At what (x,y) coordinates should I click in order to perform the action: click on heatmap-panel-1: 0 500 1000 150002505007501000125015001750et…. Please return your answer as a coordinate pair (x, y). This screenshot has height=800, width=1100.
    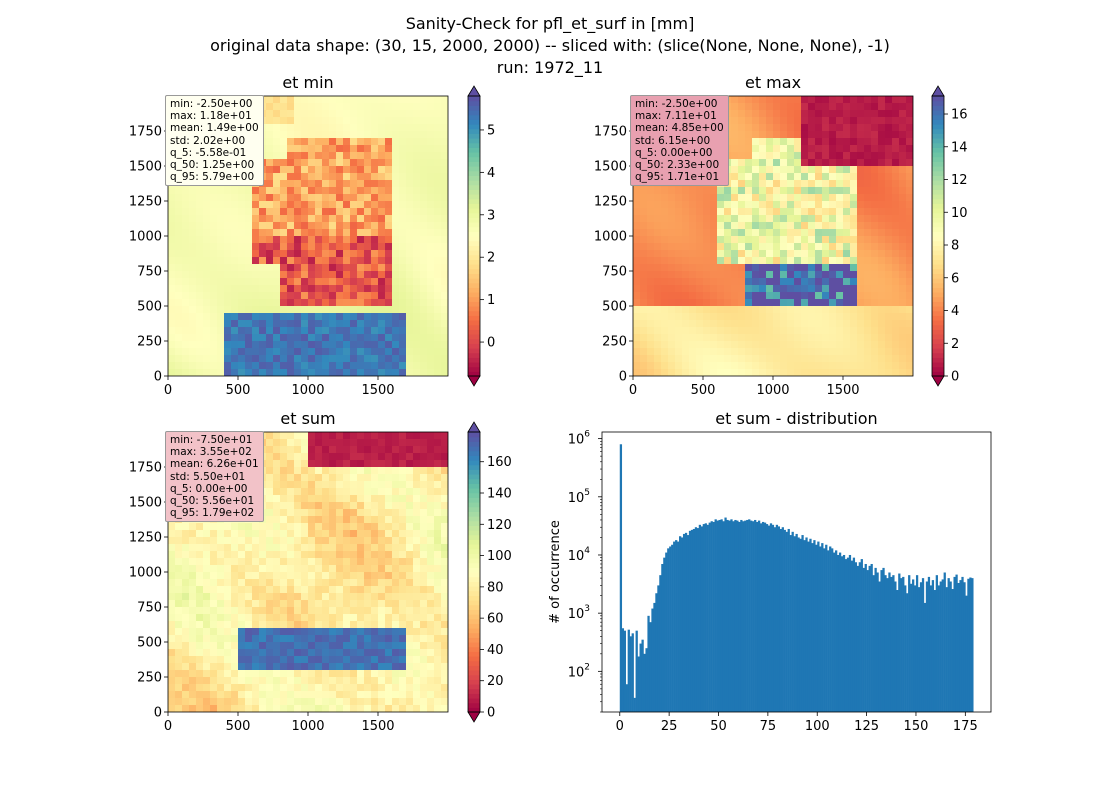
    Looking at the image, I should click on (781, 235).